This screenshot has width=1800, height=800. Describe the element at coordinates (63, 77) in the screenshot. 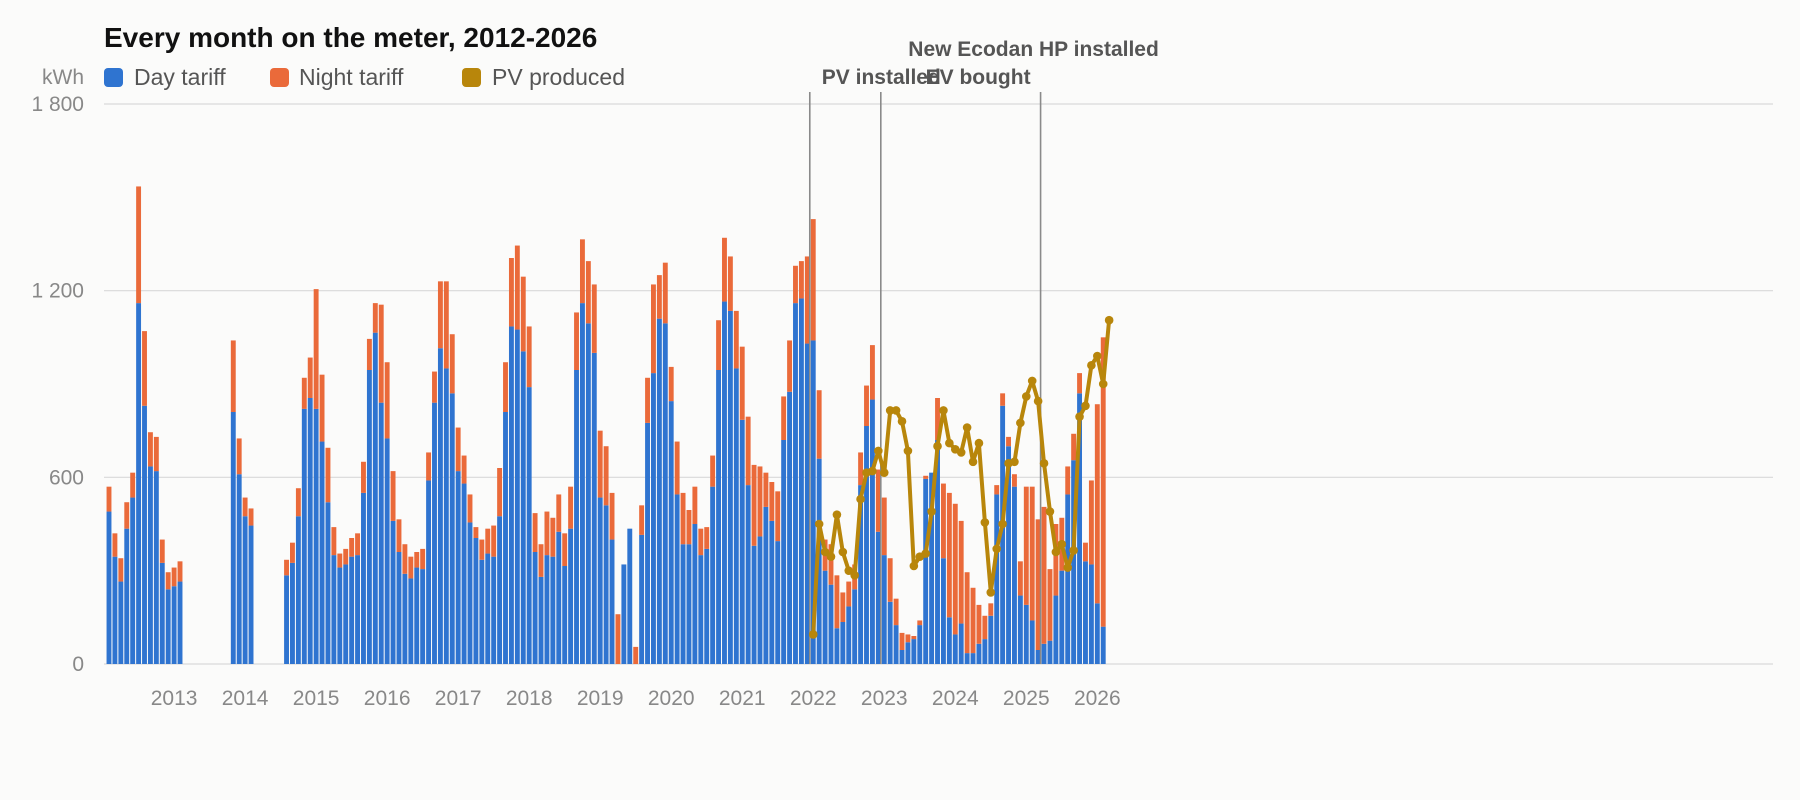

I see `y-unit-label: kWh` at that location.